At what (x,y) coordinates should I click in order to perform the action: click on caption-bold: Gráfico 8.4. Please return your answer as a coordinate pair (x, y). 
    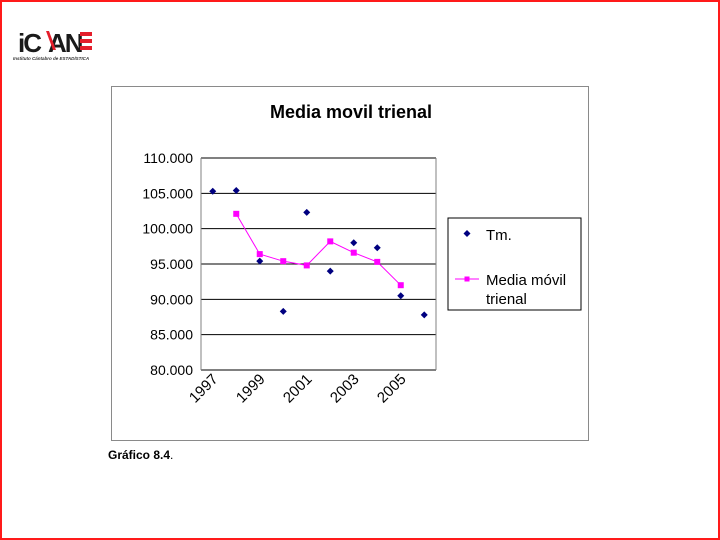
    Looking at the image, I should click on (139, 455).